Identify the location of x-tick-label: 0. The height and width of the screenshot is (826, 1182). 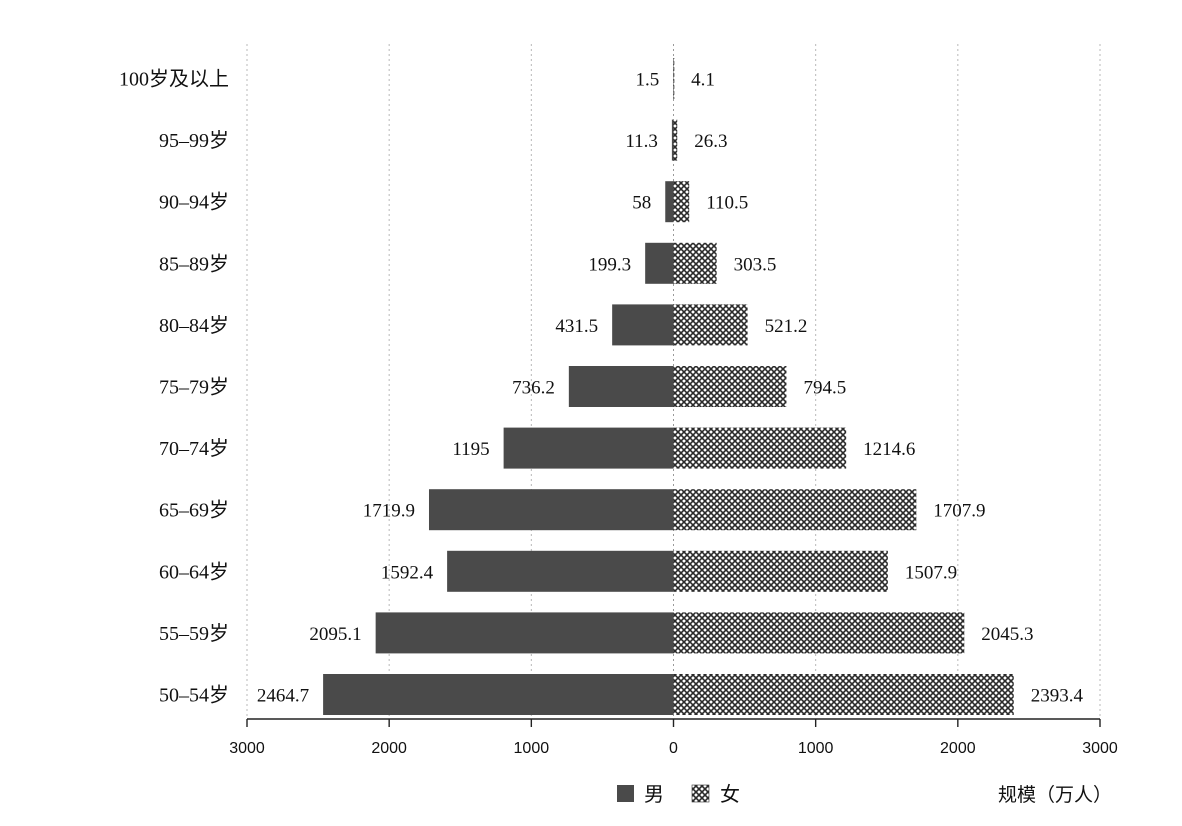
(673, 748).